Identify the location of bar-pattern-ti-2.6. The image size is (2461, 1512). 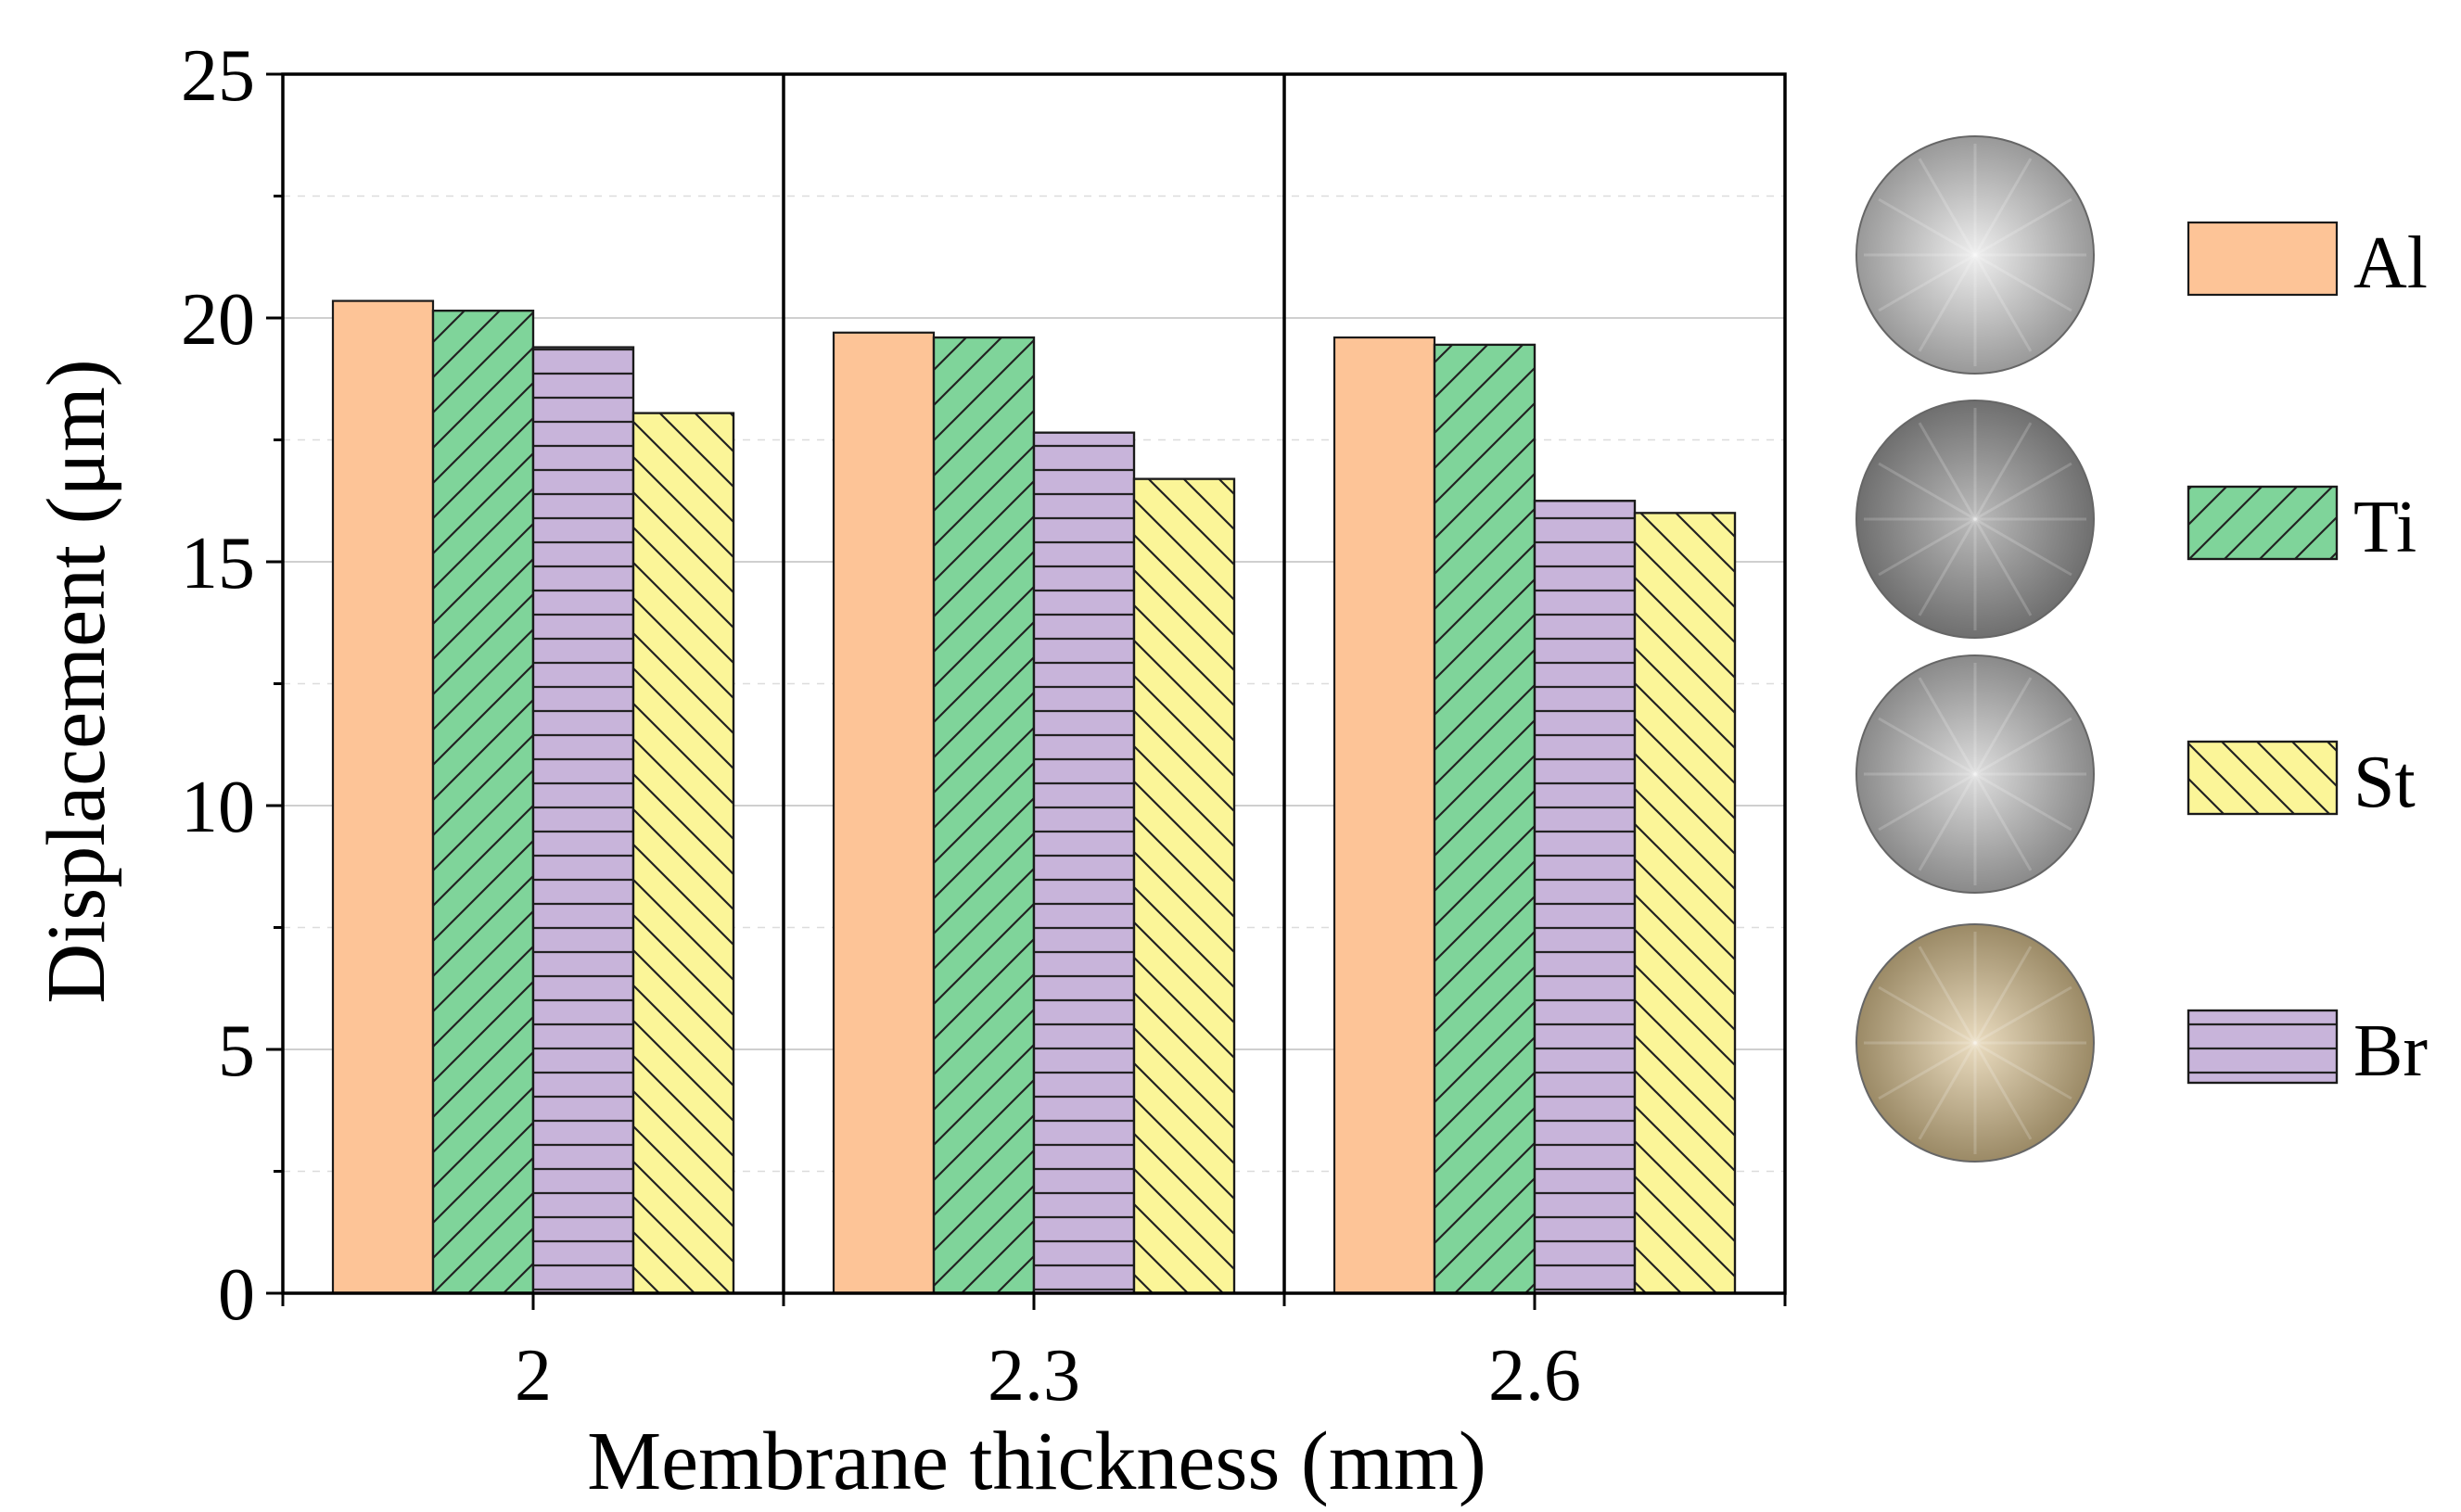
(1485, 819).